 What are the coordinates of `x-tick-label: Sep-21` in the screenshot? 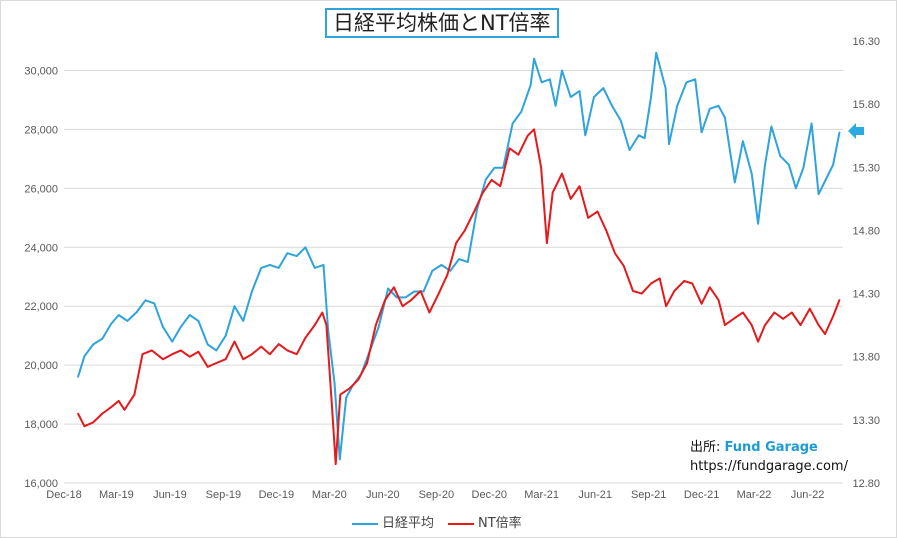 It's located at (648, 495).